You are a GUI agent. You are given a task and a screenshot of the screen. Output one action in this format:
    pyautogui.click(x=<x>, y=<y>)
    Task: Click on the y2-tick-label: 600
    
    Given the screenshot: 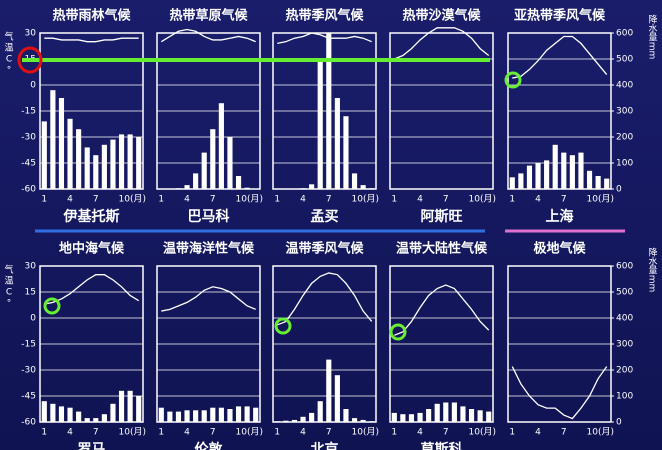 What is the action you would take?
    pyautogui.click(x=624, y=34)
    